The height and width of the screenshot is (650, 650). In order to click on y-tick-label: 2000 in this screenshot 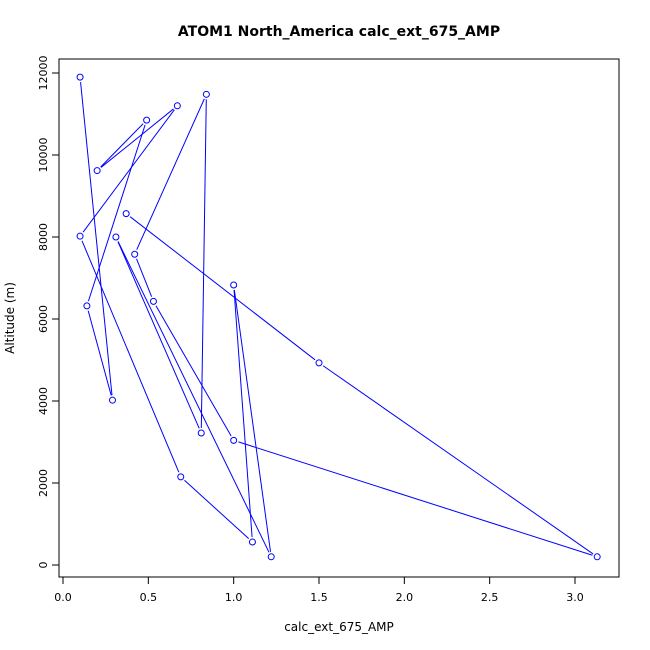, I will do `click(43, 483)`.